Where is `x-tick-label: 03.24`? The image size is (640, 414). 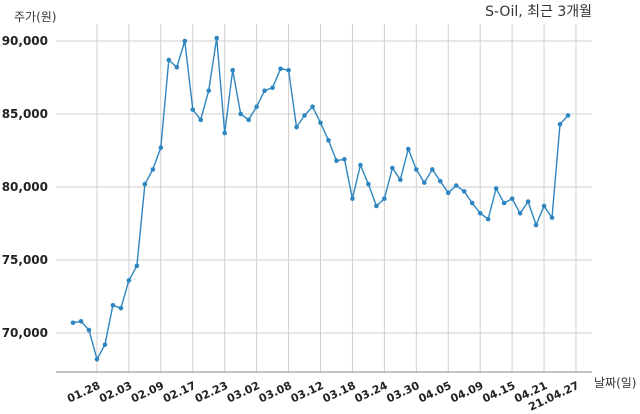
x-tick-label: 03.24 is located at coordinates (371, 392).